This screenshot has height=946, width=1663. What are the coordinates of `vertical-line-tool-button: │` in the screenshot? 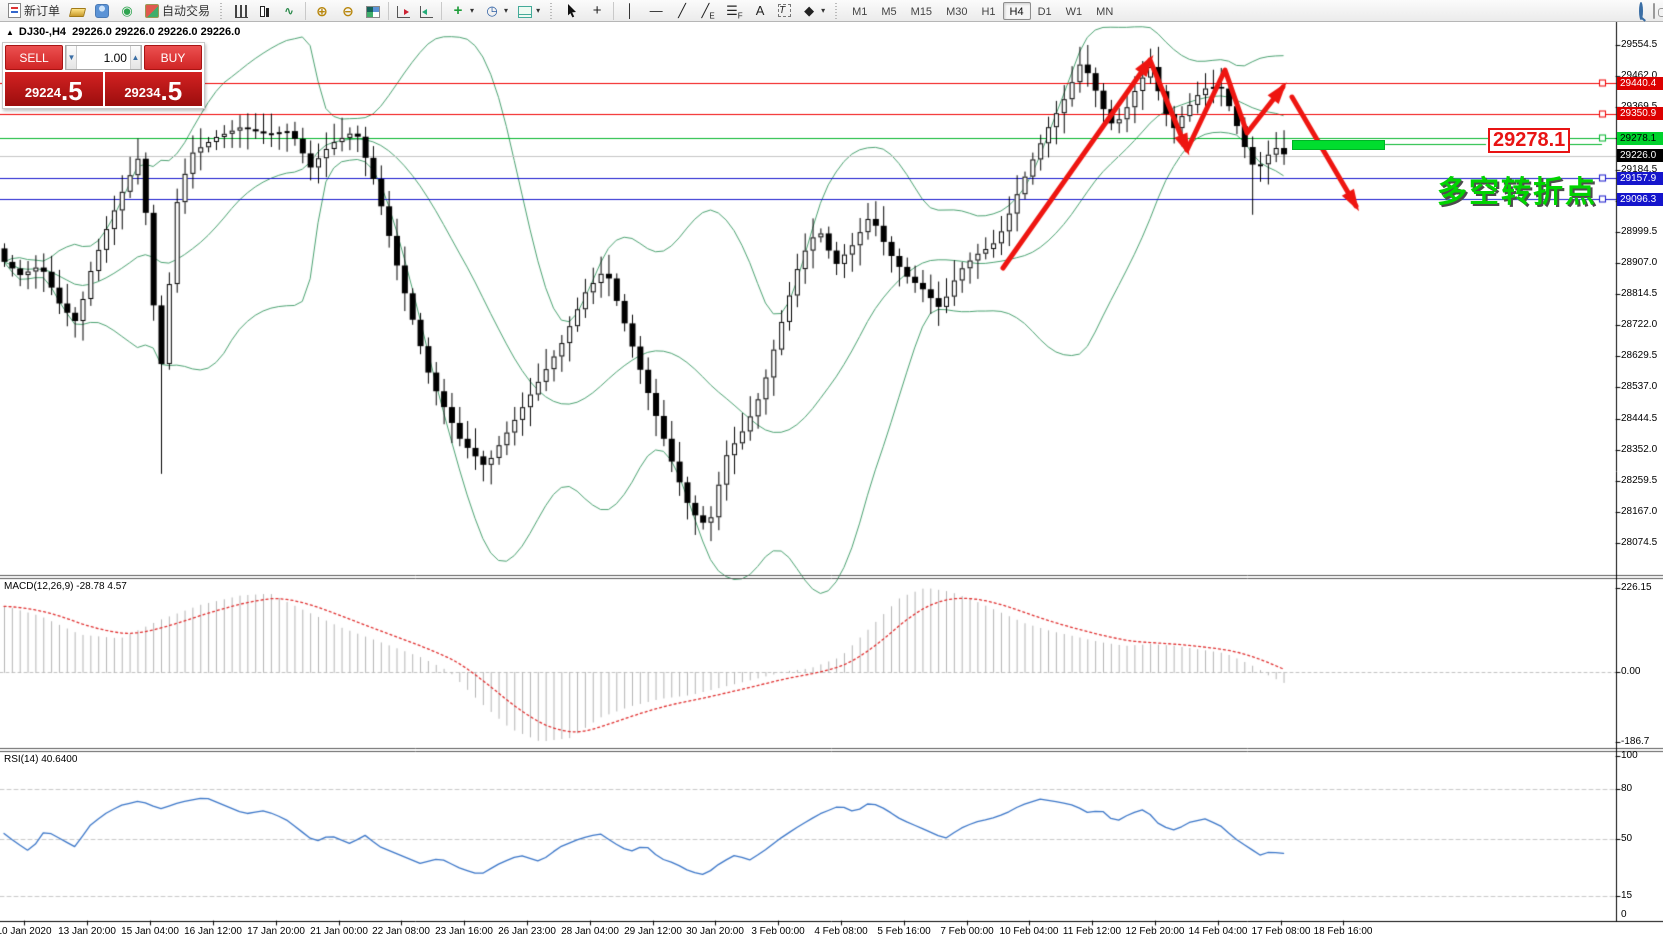 It's located at (630, 11).